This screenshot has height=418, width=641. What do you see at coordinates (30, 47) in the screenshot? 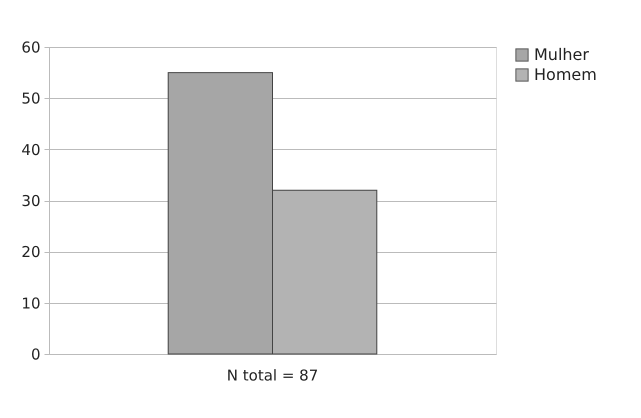
I see `y-tick-label: 60` at bounding box center [30, 47].